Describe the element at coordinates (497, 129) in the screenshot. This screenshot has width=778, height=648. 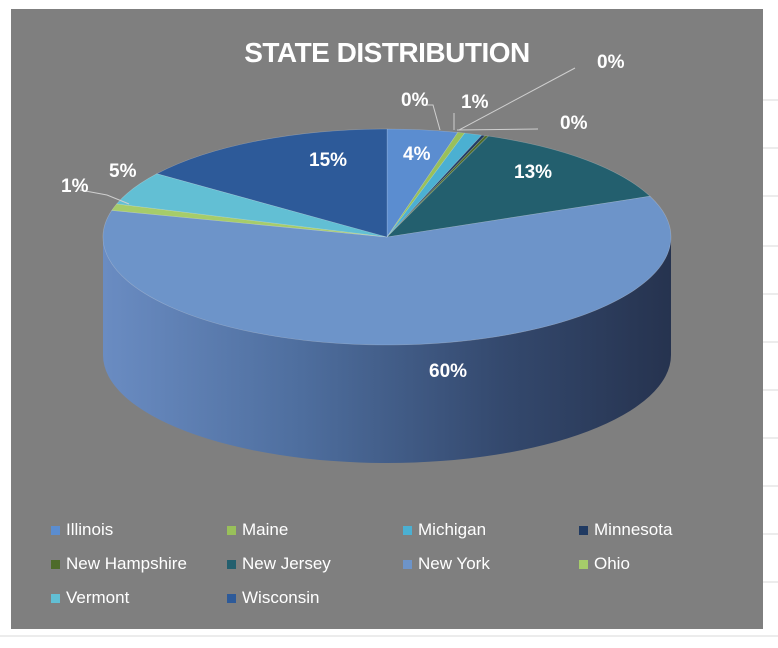
I see `leader-line-new-hampshire` at that location.